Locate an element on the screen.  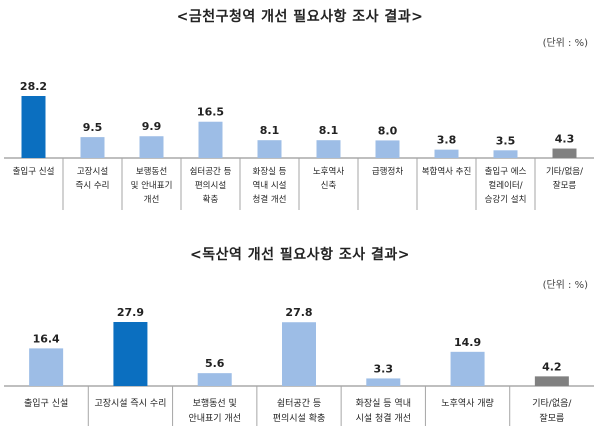
chart-title: <독산역 개선 필요사항 조사 결과> is located at coordinates (300, 255).